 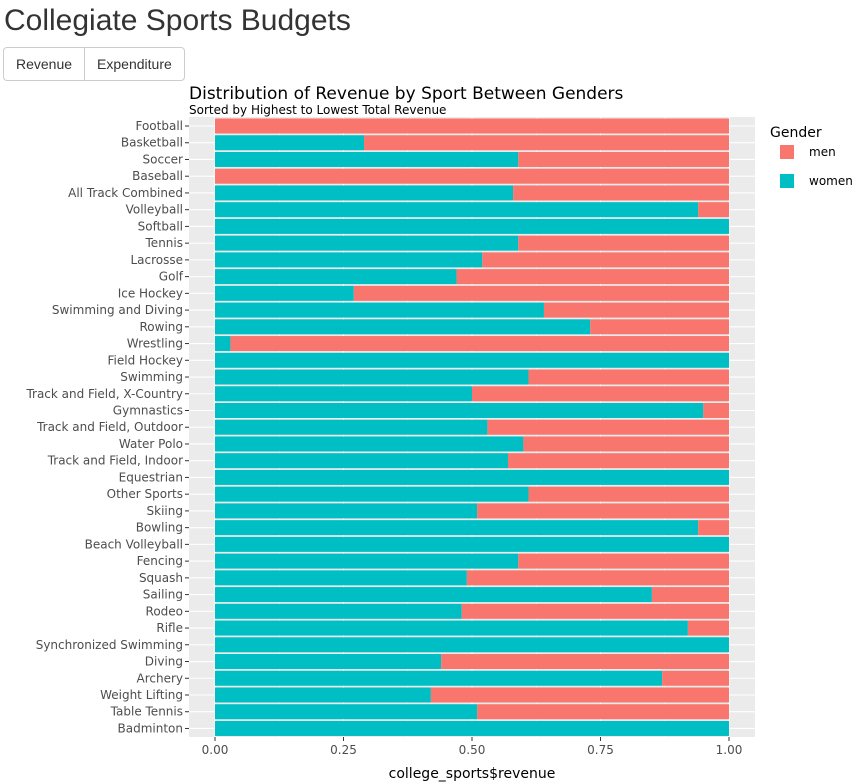 What do you see at coordinates (134, 64) in the screenshot?
I see `expenditure-button: Expenditure` at bounding box center [134, 64].